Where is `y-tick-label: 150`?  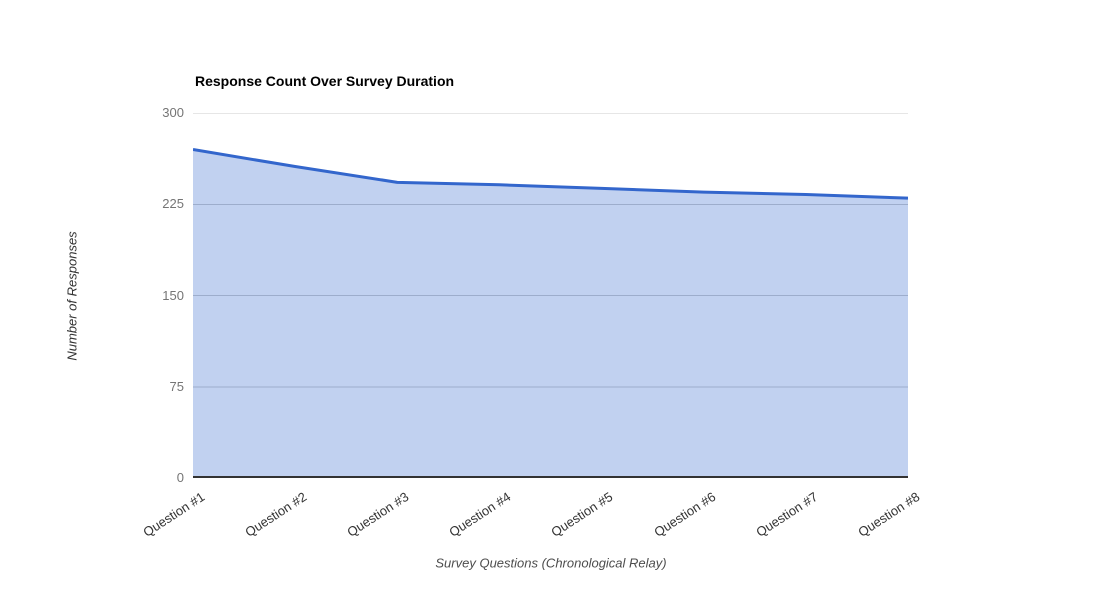 y-tick-label: 150 is located at coordinates (173, 295).